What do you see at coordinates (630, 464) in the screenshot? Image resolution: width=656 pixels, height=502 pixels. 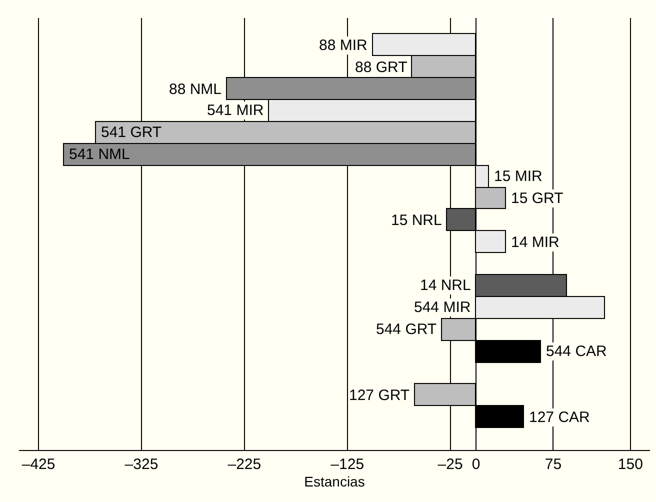 I see `x-tick-label: 150` at bounding box center [630, 464].